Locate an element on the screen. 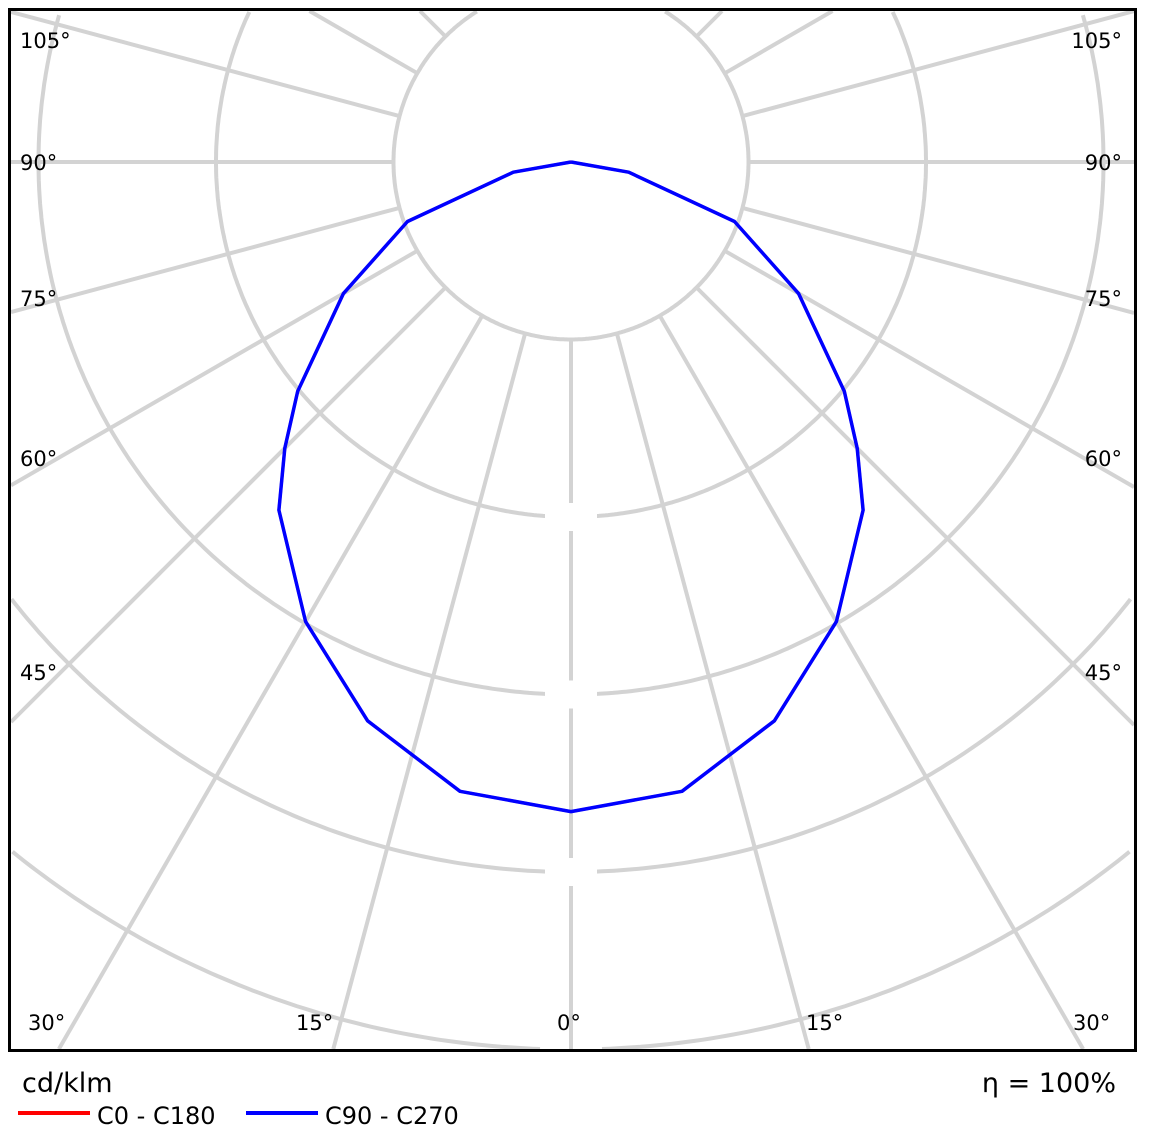 The image size is (1164, 1143). angle-label-left-45: 45° is located at coordinates (38, 673).